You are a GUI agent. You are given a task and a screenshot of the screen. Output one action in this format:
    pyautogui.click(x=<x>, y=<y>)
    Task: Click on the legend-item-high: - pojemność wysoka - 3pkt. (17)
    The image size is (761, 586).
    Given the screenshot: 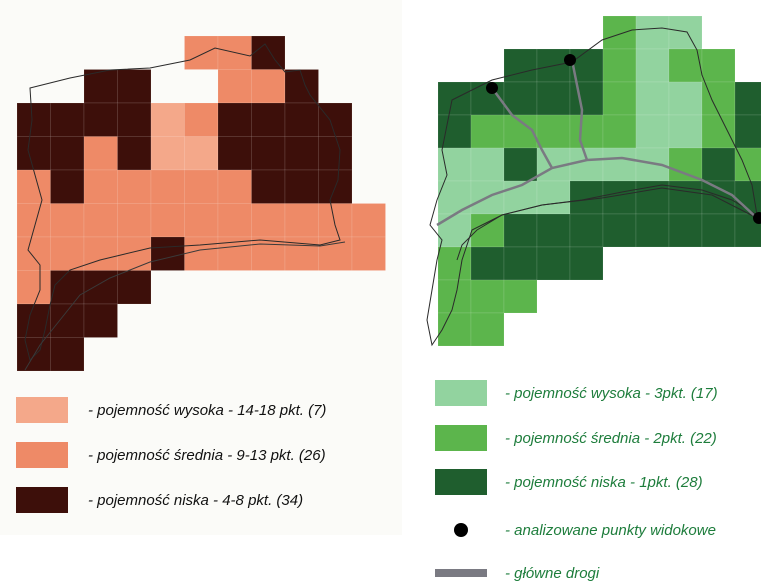 What is the action you would take?
    pyautogui.click(x=576, y=393)
    